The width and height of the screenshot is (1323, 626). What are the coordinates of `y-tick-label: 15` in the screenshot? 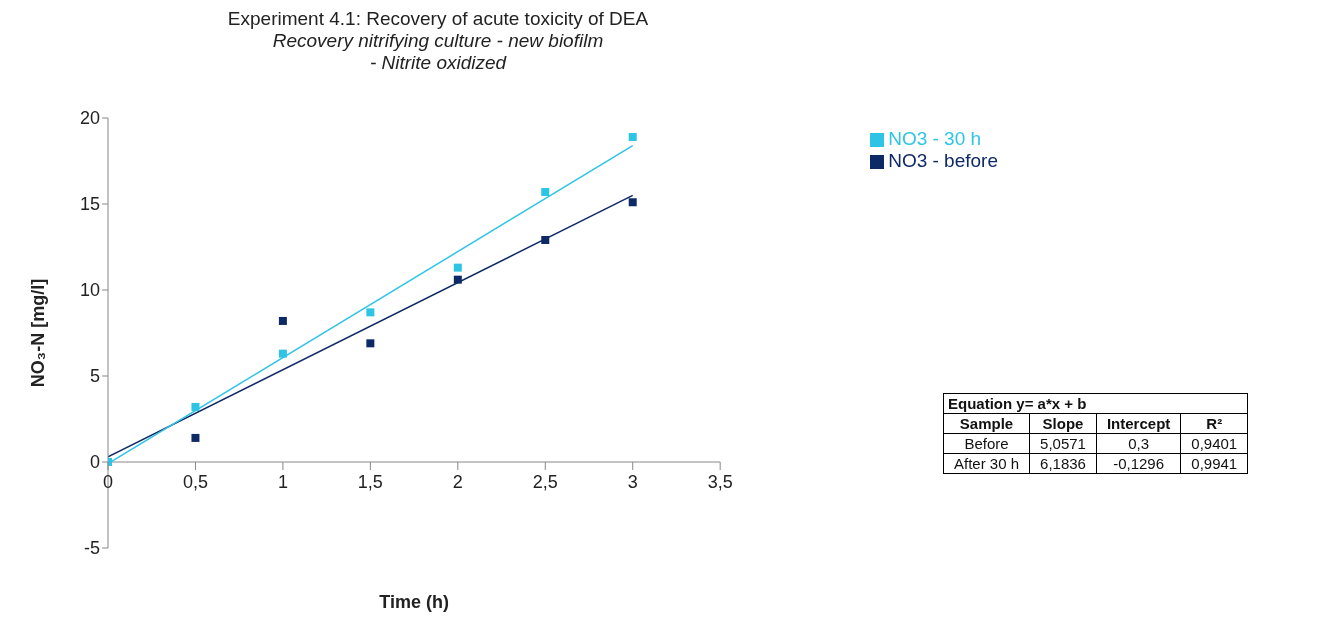 It's located at (89, 204).